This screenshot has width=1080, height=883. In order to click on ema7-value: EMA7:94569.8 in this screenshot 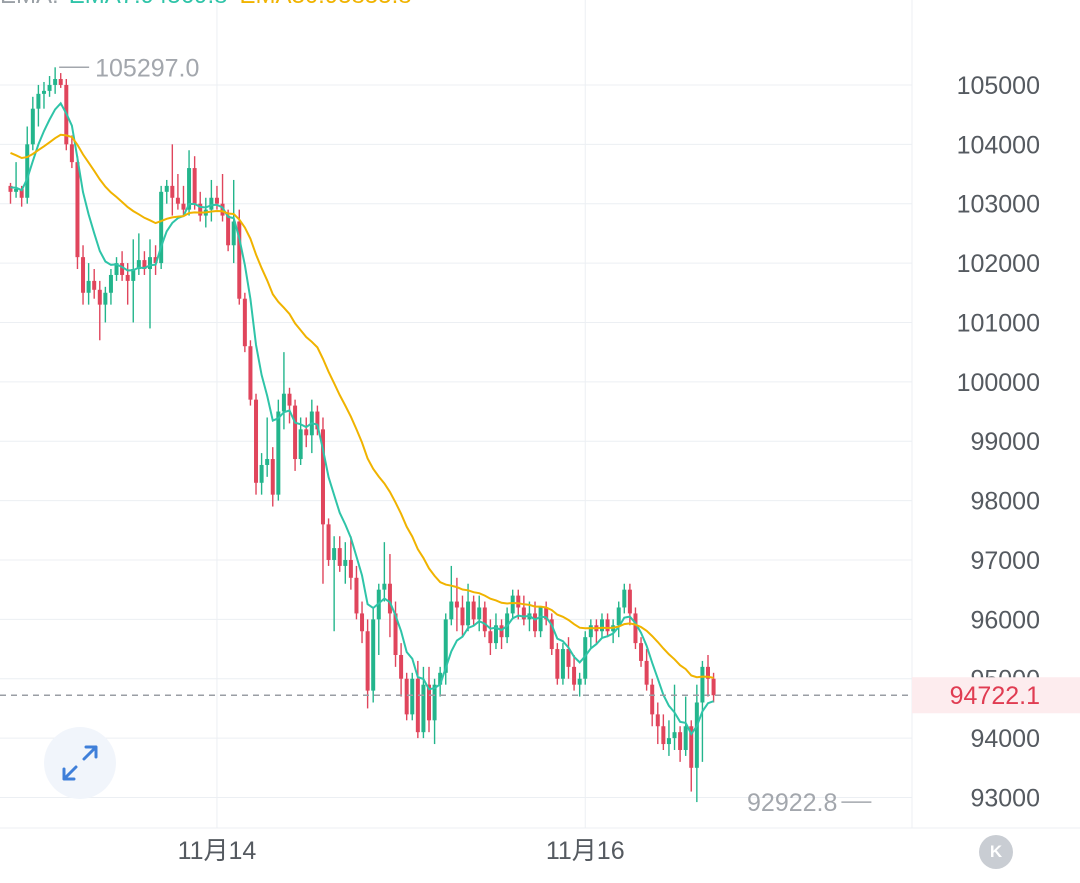, I will do `click(148, 4)`.